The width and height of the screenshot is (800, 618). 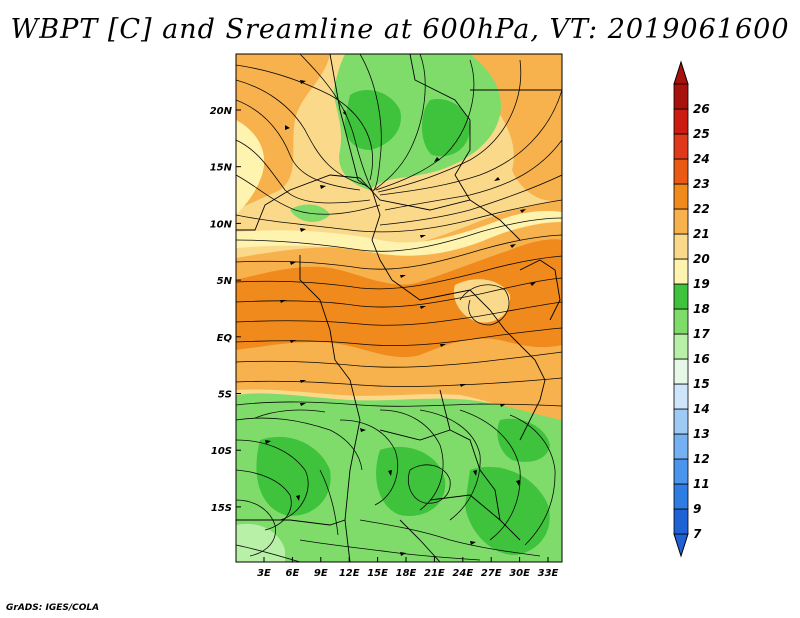 I want to click on lat-tick-label: 15S, so click(x=221, y=508).